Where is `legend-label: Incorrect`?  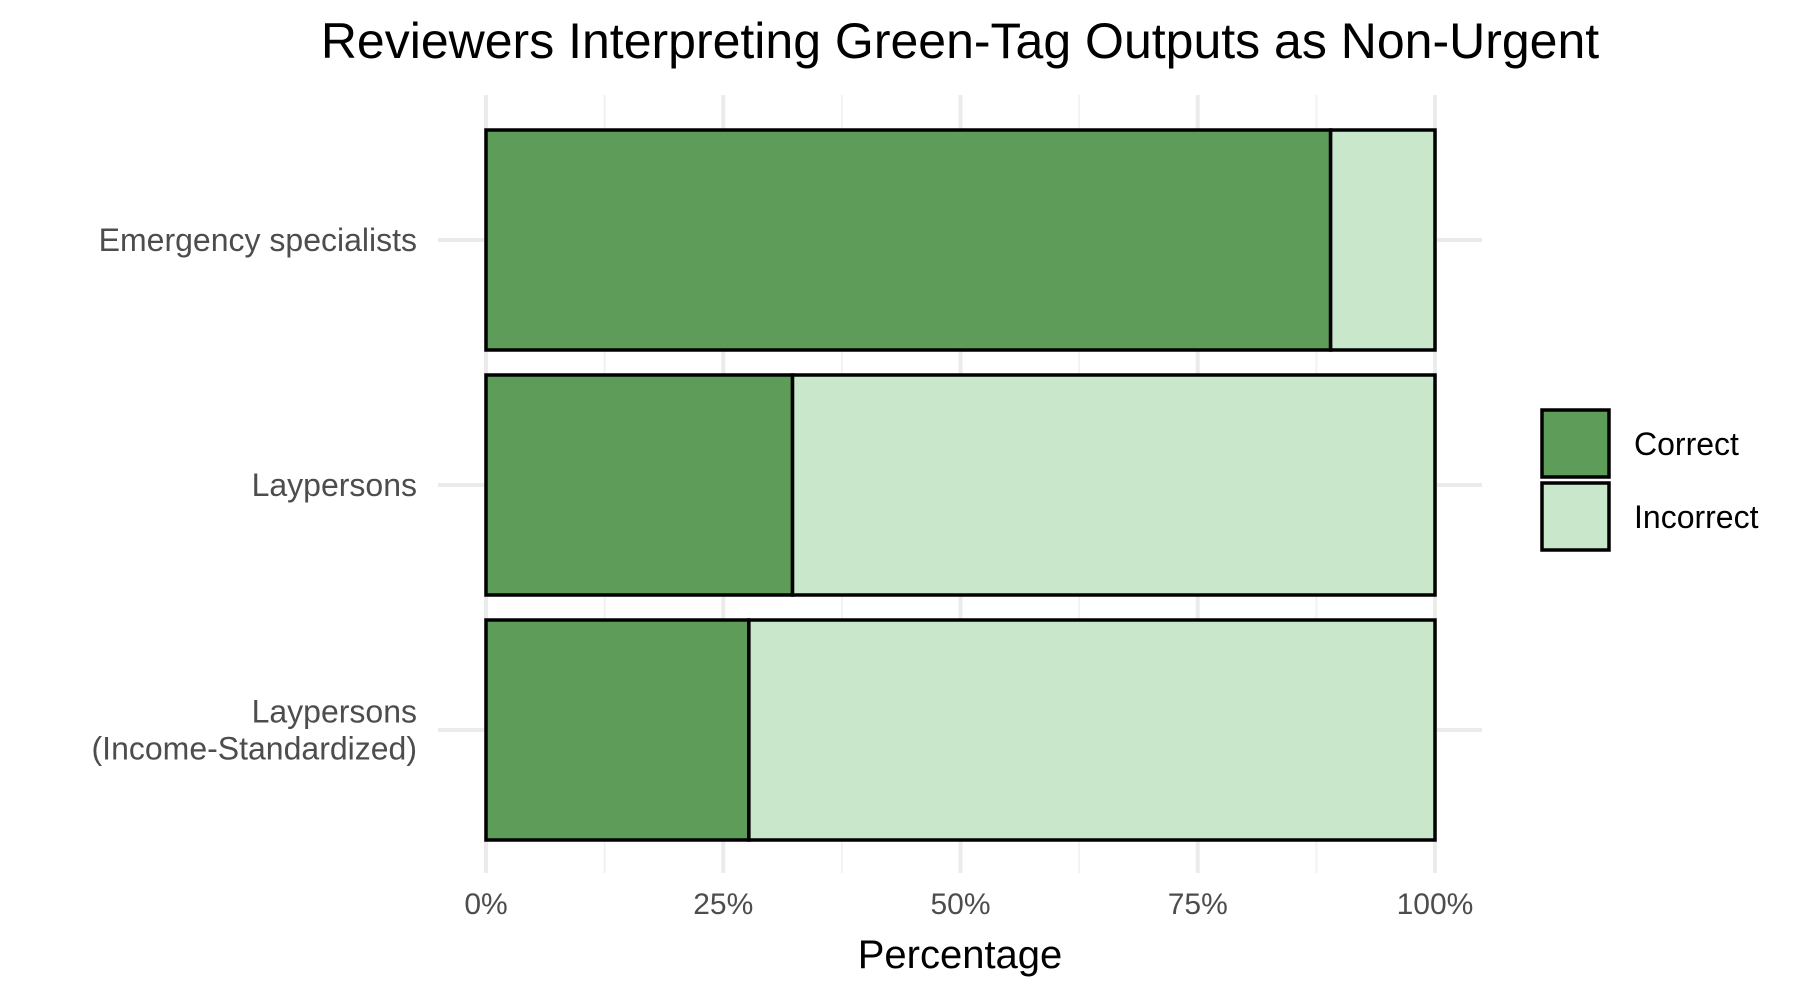
legend-label: Incorrect is located at coordinates (1696, 517).